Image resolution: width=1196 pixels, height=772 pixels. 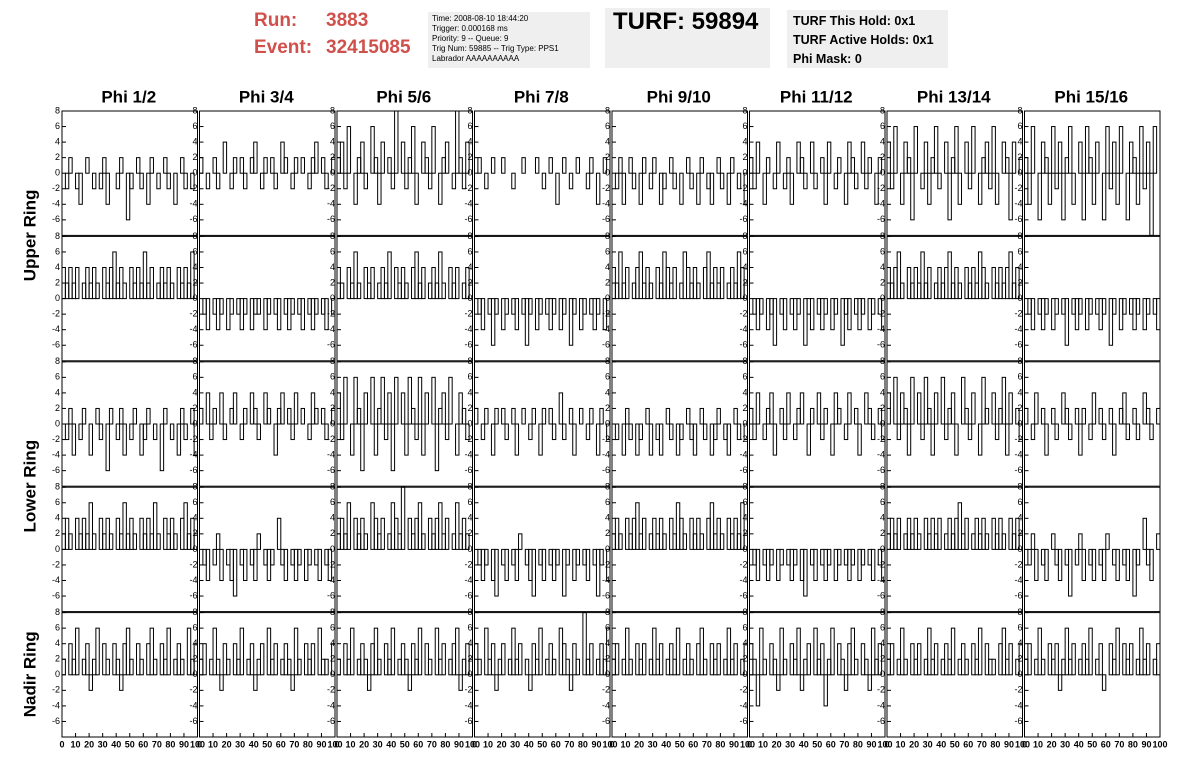 What do you see at coordinates (639, 744) in the screenshot?
I see `x-tick-label: 20` at bounding box center [639, 744].